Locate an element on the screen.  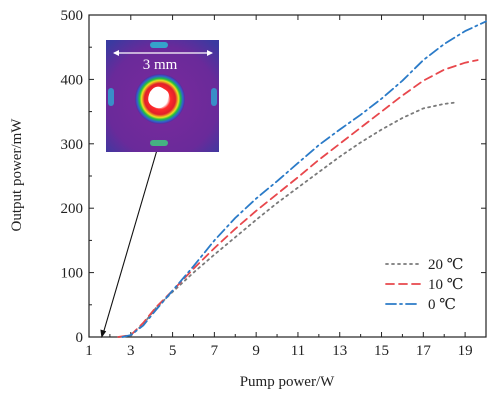
inset-blob-left is located at coordinates (111, 97).